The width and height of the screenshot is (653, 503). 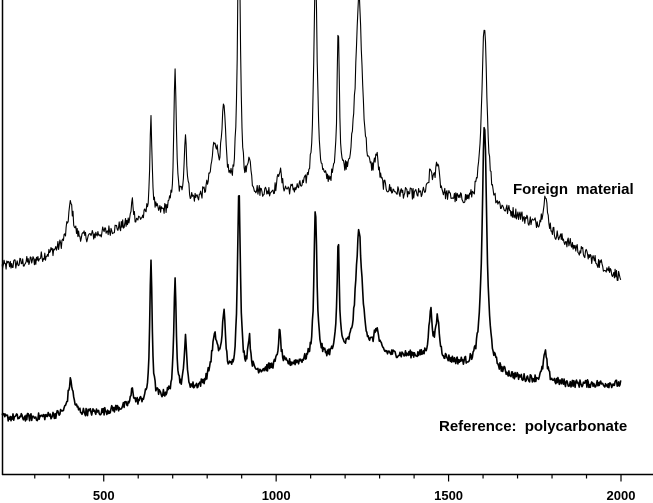 What do you see at coordinates (533, 426) in the screenshot?
I see `series-label-reference-polycarbonate: Reference: polycarbonate` at bounding box center [533, 426].